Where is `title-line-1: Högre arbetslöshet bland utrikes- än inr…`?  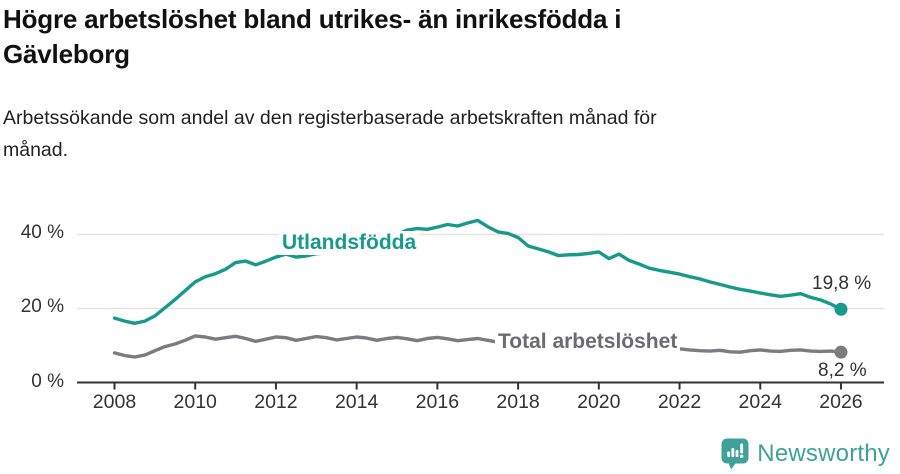 title-line-1: Högre arbetslöshet bland utrikes- än inr… is located at coordinates (312, 19).